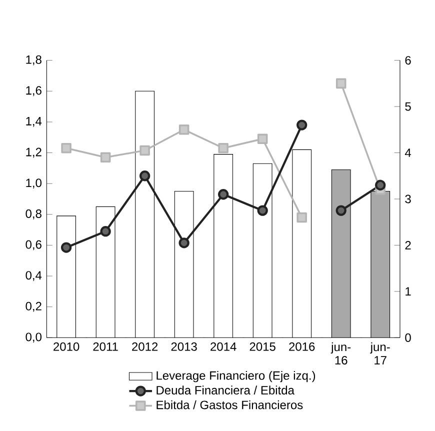 The image size is (435, 431). What do you see at coordinates (34, 245) in the screenshot?
I see `y-tick-label: 0,6` at bounding box center [34, 245].